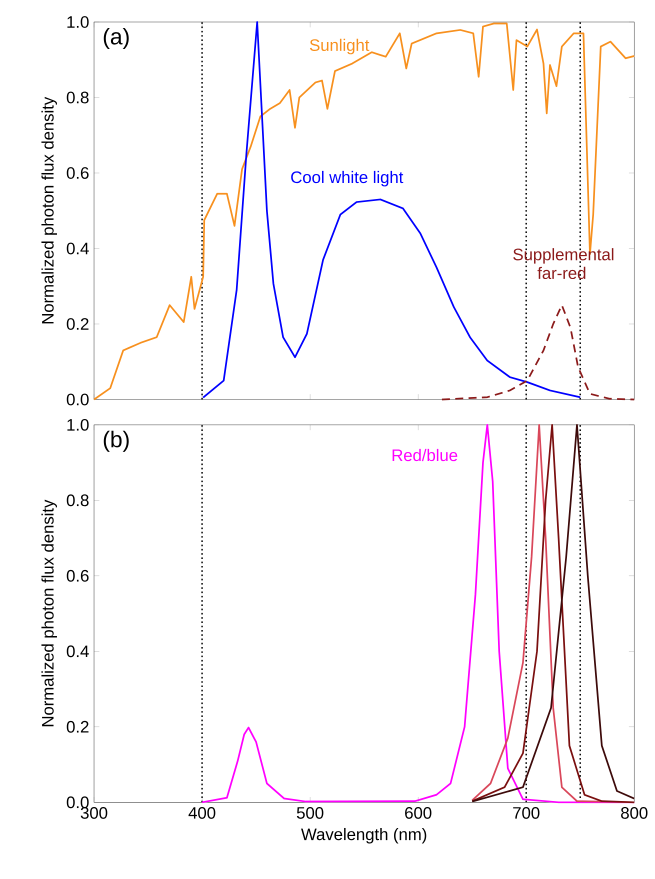 Image resolution: width=655 pixels, height=879 pixels. Describe the element at coordinates (634, 813) in the screenshot. I see `x-tick-label: 800` at that location.